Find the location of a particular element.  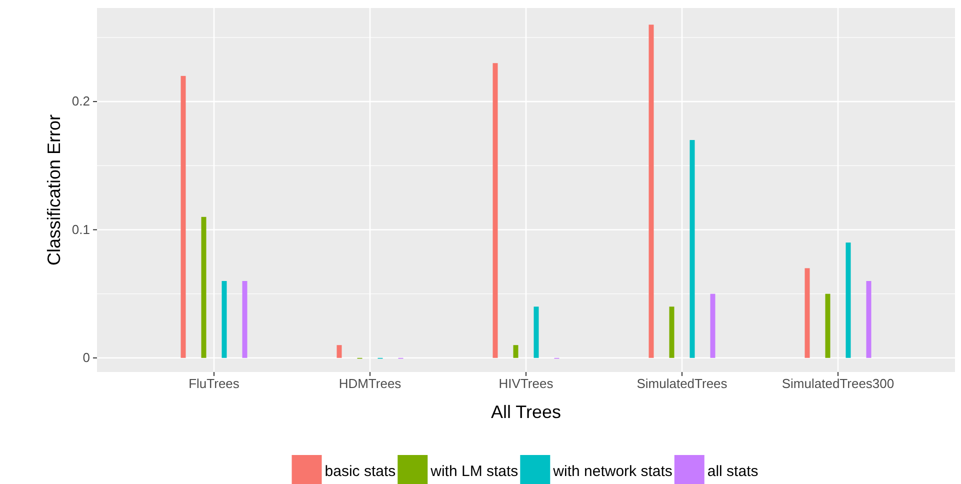

y-axis-title: Classification Error is located at coordinates (54, 190).